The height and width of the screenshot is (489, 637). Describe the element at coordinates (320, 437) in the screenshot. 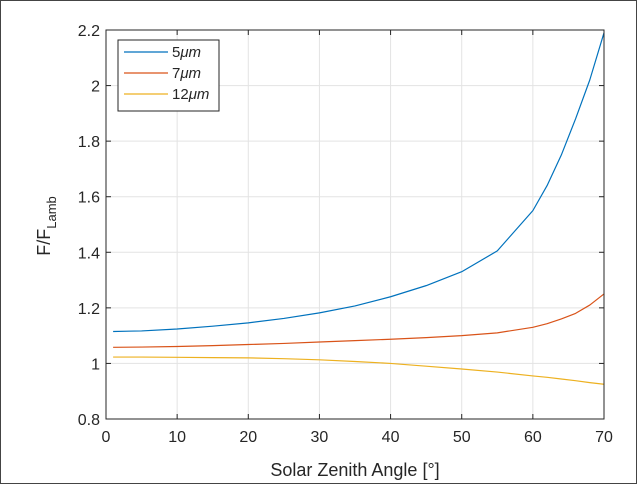

I see `x-tick-label: 30` at that location.